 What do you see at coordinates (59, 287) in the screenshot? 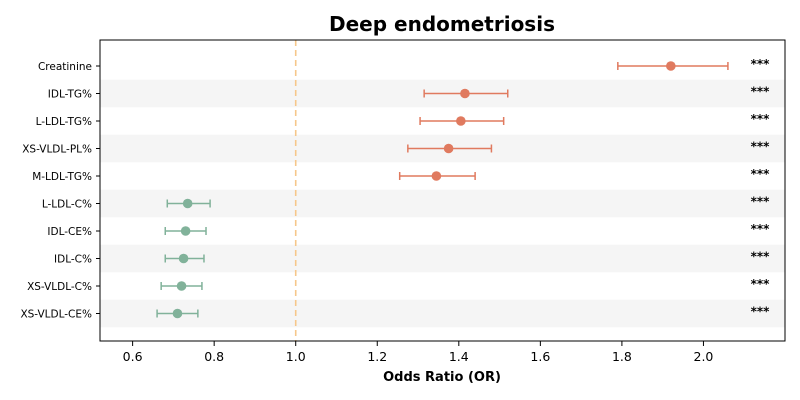
I see `y-tick-label: XS-VLDL-C%` at bounding box center [59, 287].